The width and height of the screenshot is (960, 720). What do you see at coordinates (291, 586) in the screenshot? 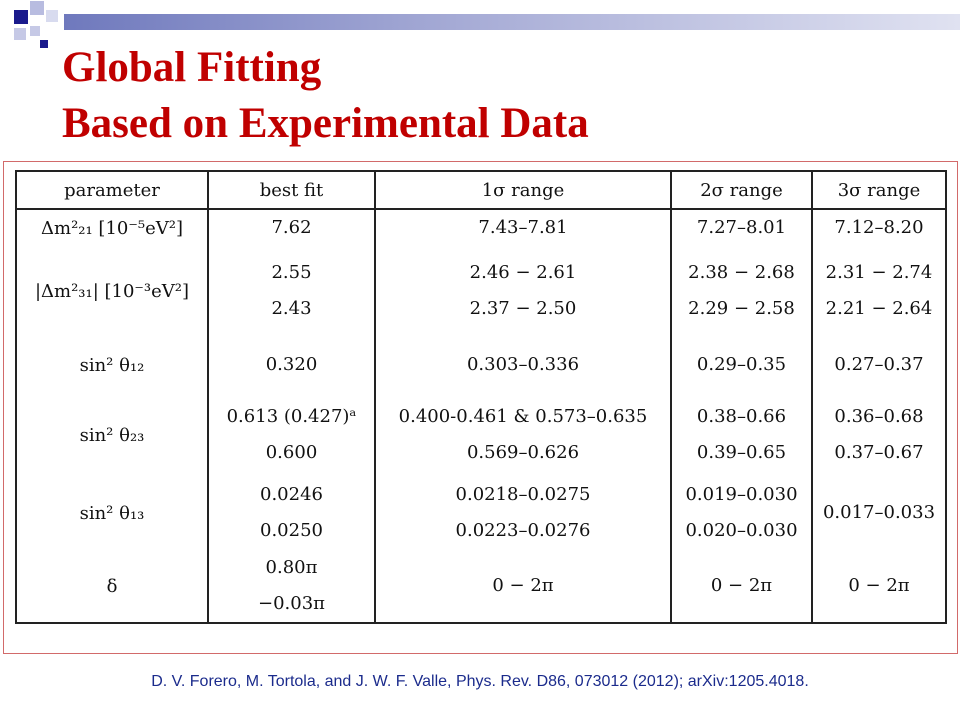
I see `cell-best-fit: 0.80π −0.03π` at bounding box center [291, 586].